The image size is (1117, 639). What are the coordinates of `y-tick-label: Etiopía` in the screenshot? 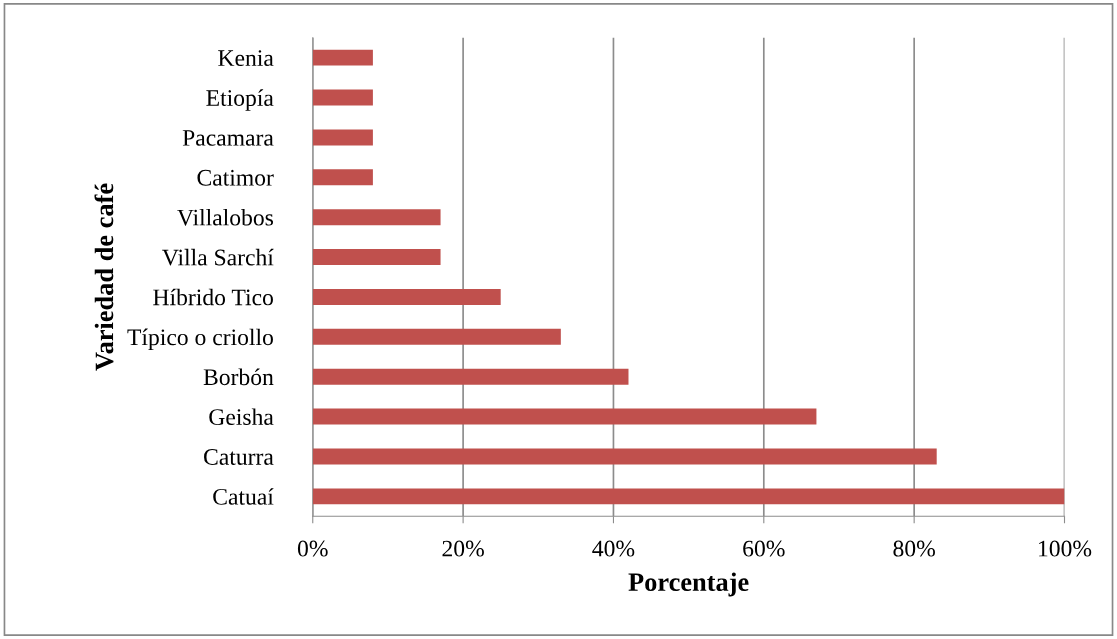 It's located at (240, 100).